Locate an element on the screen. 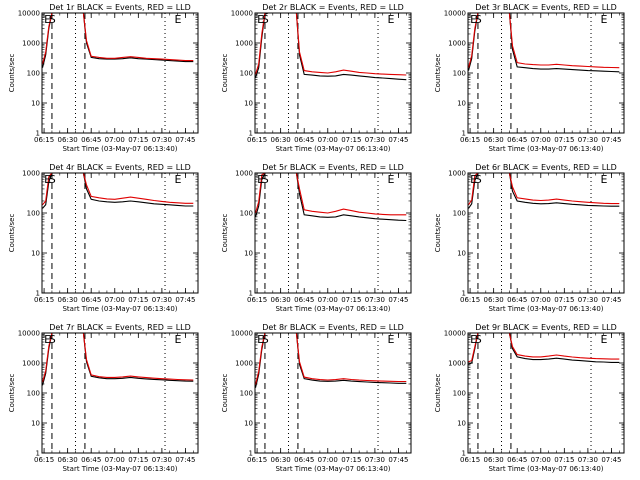 The image size is (640, 480). panel-title: Det 8r BLACK = Events, RED = LLD is located at coordinates (333, 327).